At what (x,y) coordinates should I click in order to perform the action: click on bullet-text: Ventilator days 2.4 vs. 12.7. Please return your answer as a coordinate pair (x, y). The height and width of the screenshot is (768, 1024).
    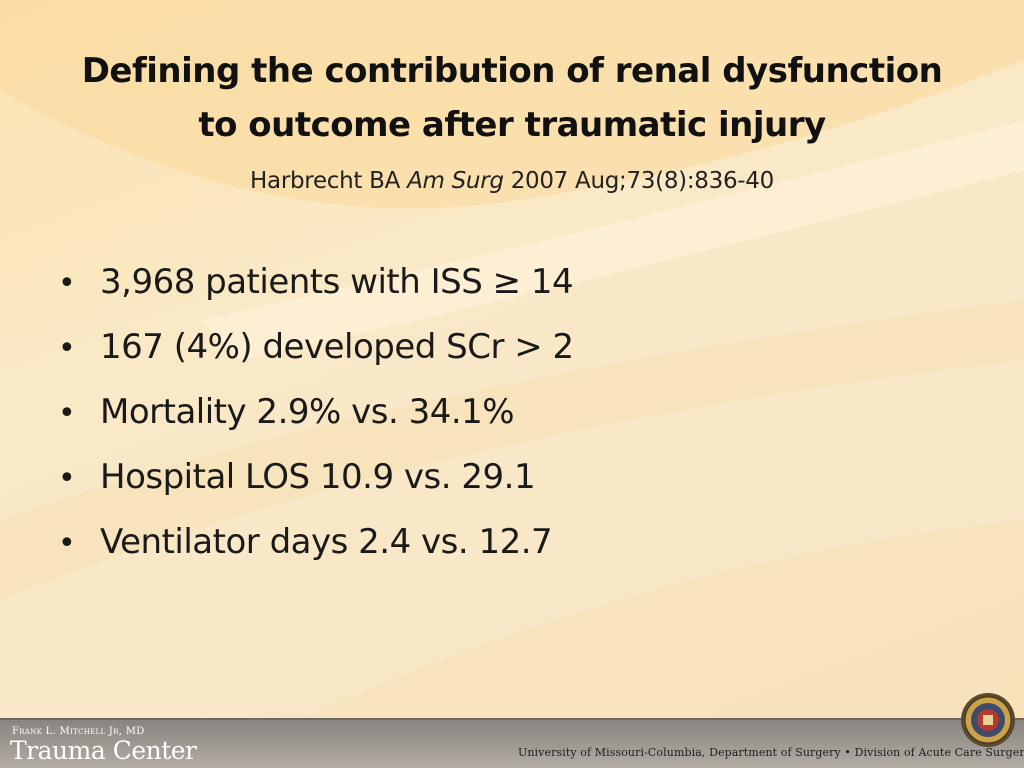
    Looking at the image, I should click on (326, 542).